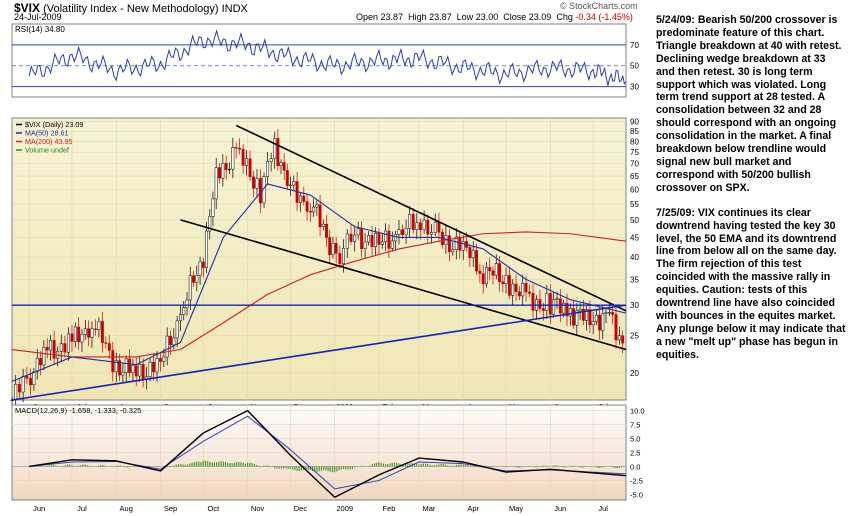 Image resolution: width=850 pixels, height=516 pixels. I want to click on macd-x-label: Aug, so click(126, 508).